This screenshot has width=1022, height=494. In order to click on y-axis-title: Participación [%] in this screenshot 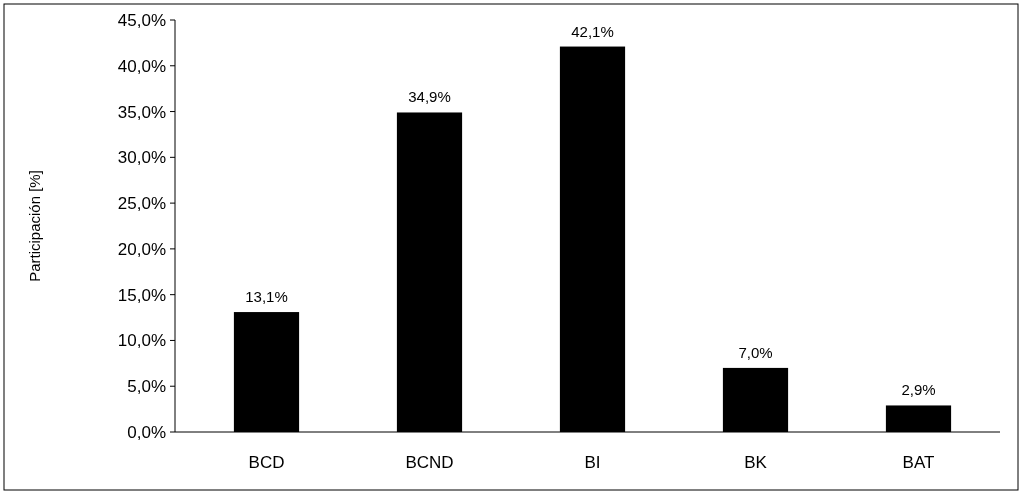, I will do `click(34, 226)`.